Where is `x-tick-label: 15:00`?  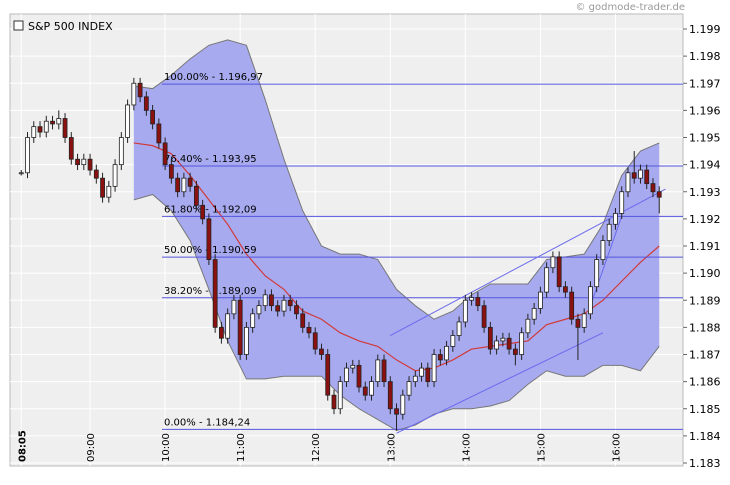 x-tick-label: 15:00 is located at coordinates (541, 447).